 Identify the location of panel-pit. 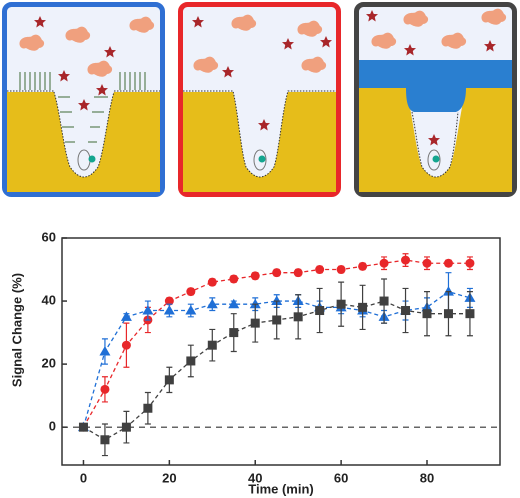
(259, 99).